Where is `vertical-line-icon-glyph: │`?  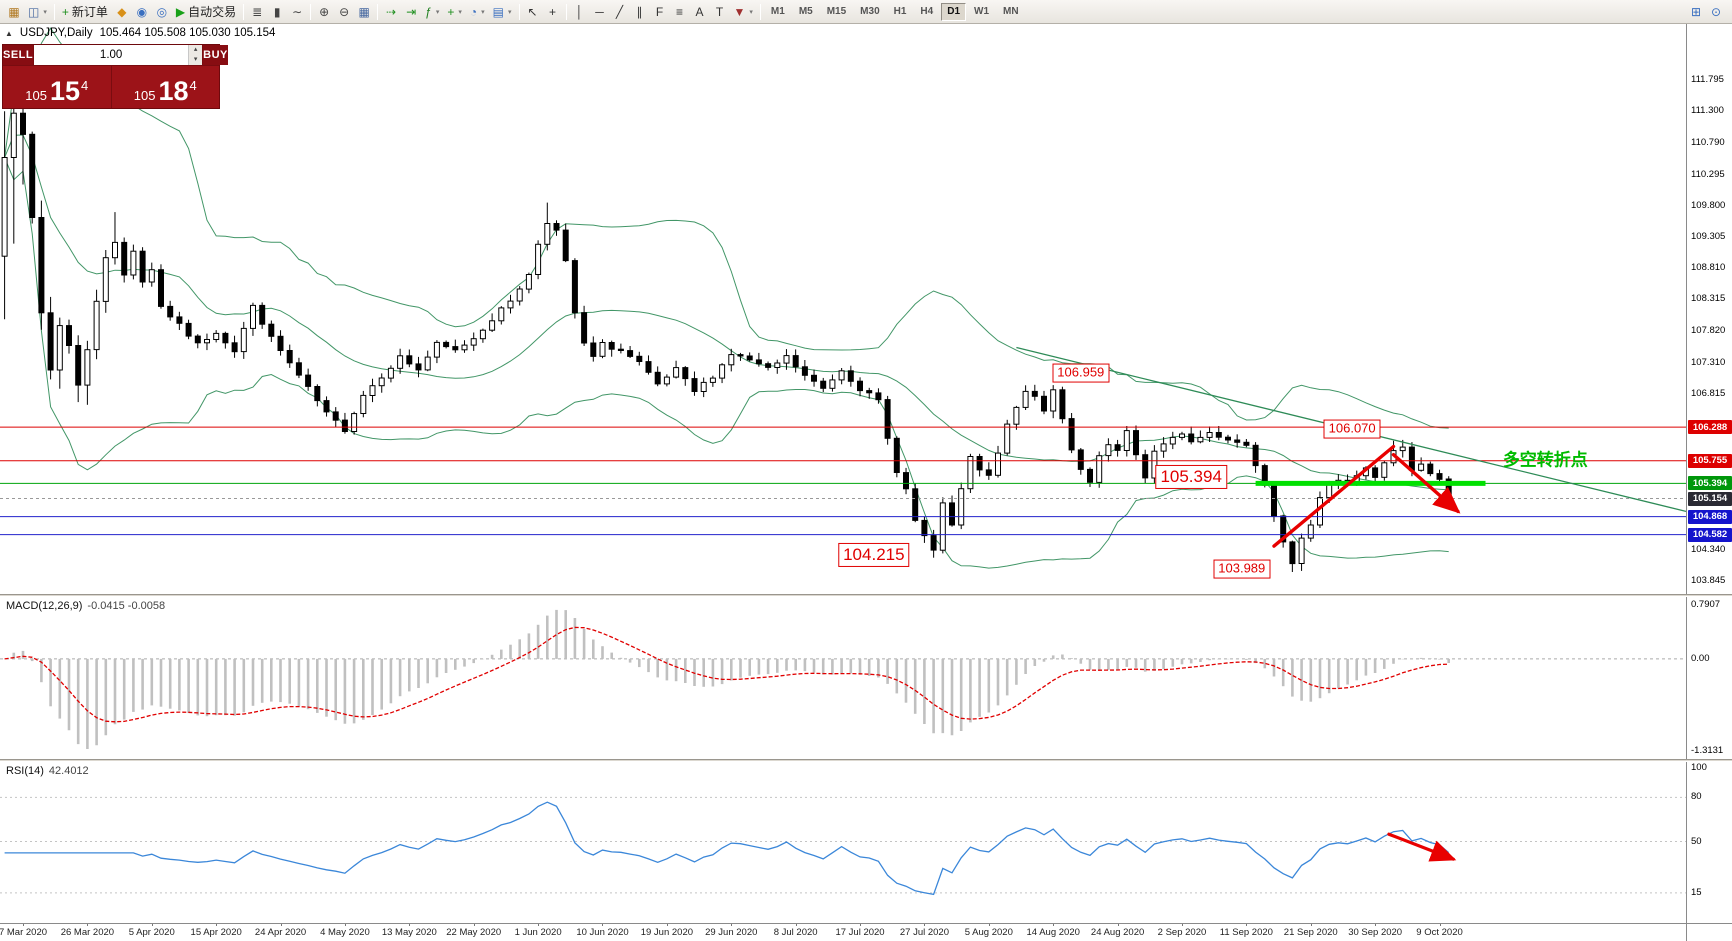
vertical-line-icon-glyph: │ is located at coordinates (579, 11).